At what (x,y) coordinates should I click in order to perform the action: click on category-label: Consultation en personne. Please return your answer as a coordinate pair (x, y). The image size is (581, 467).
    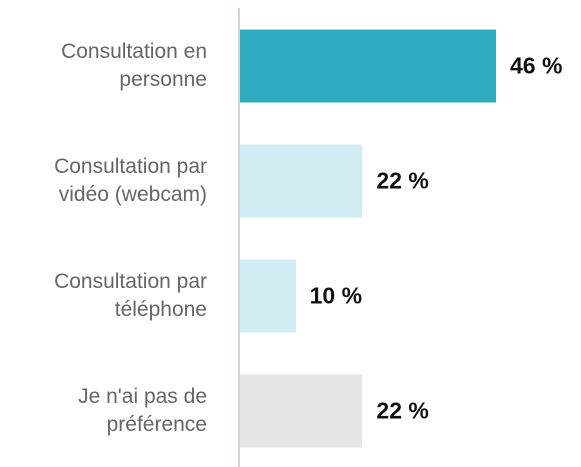
    Looking at the image, I should click on (134, 65).